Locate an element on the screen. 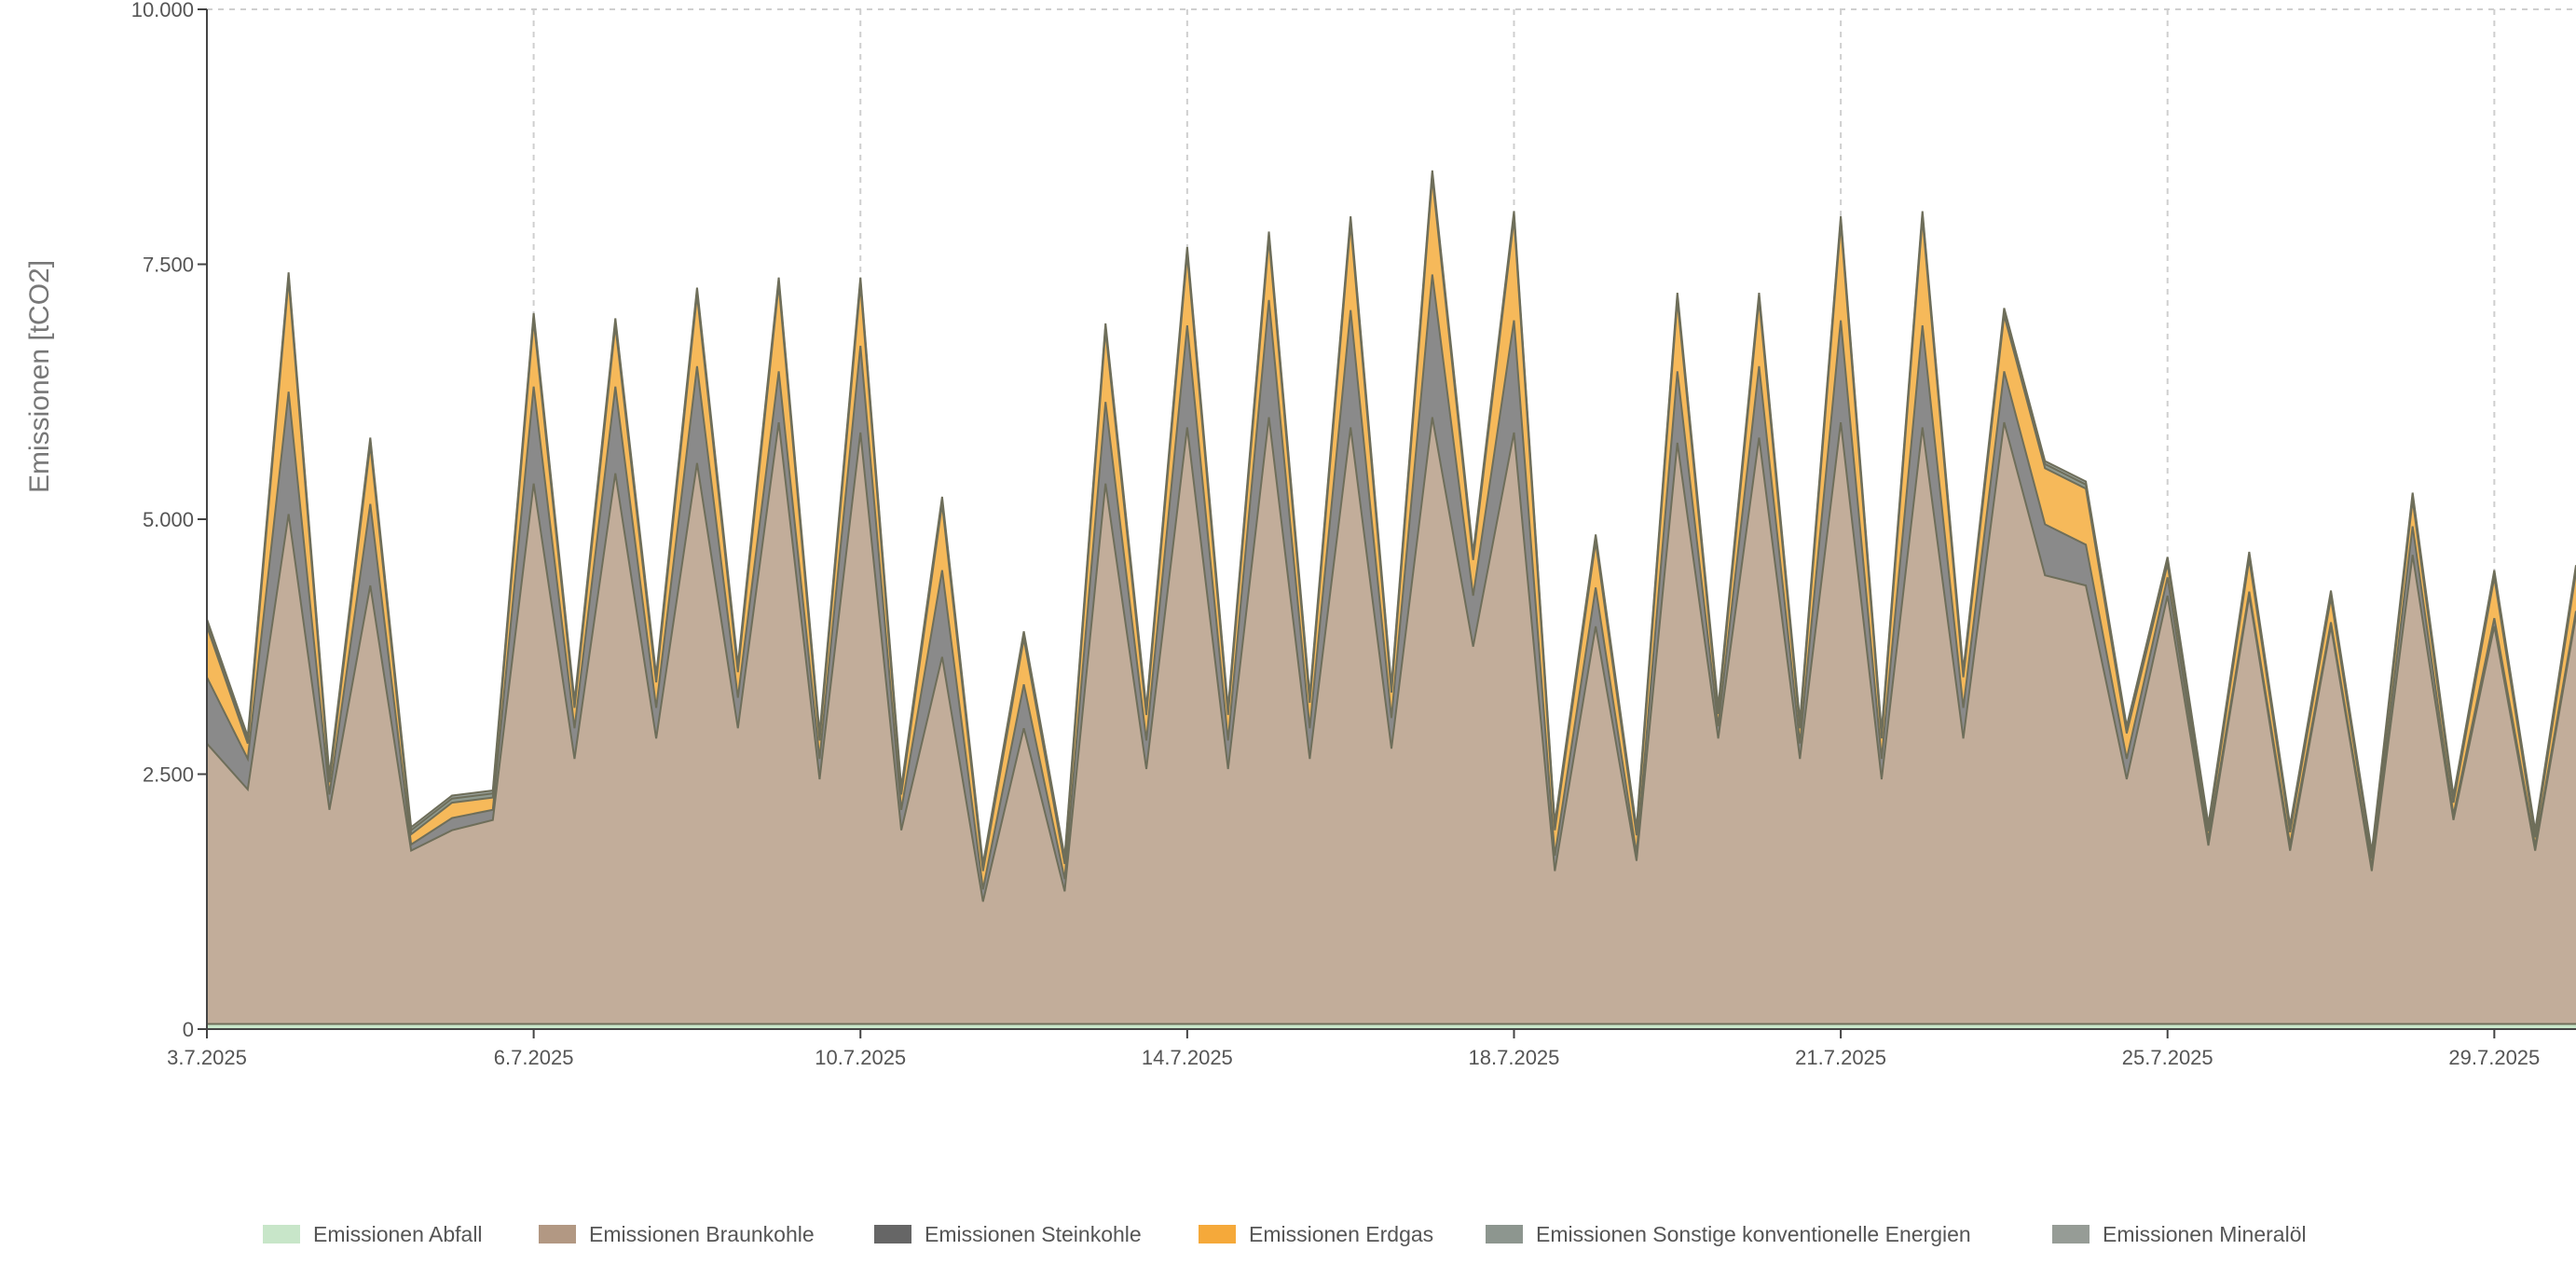 The width and height of the screenshot is (2576, 1264). area-emissionen-abfall is located at coordinates (1391, 1026).